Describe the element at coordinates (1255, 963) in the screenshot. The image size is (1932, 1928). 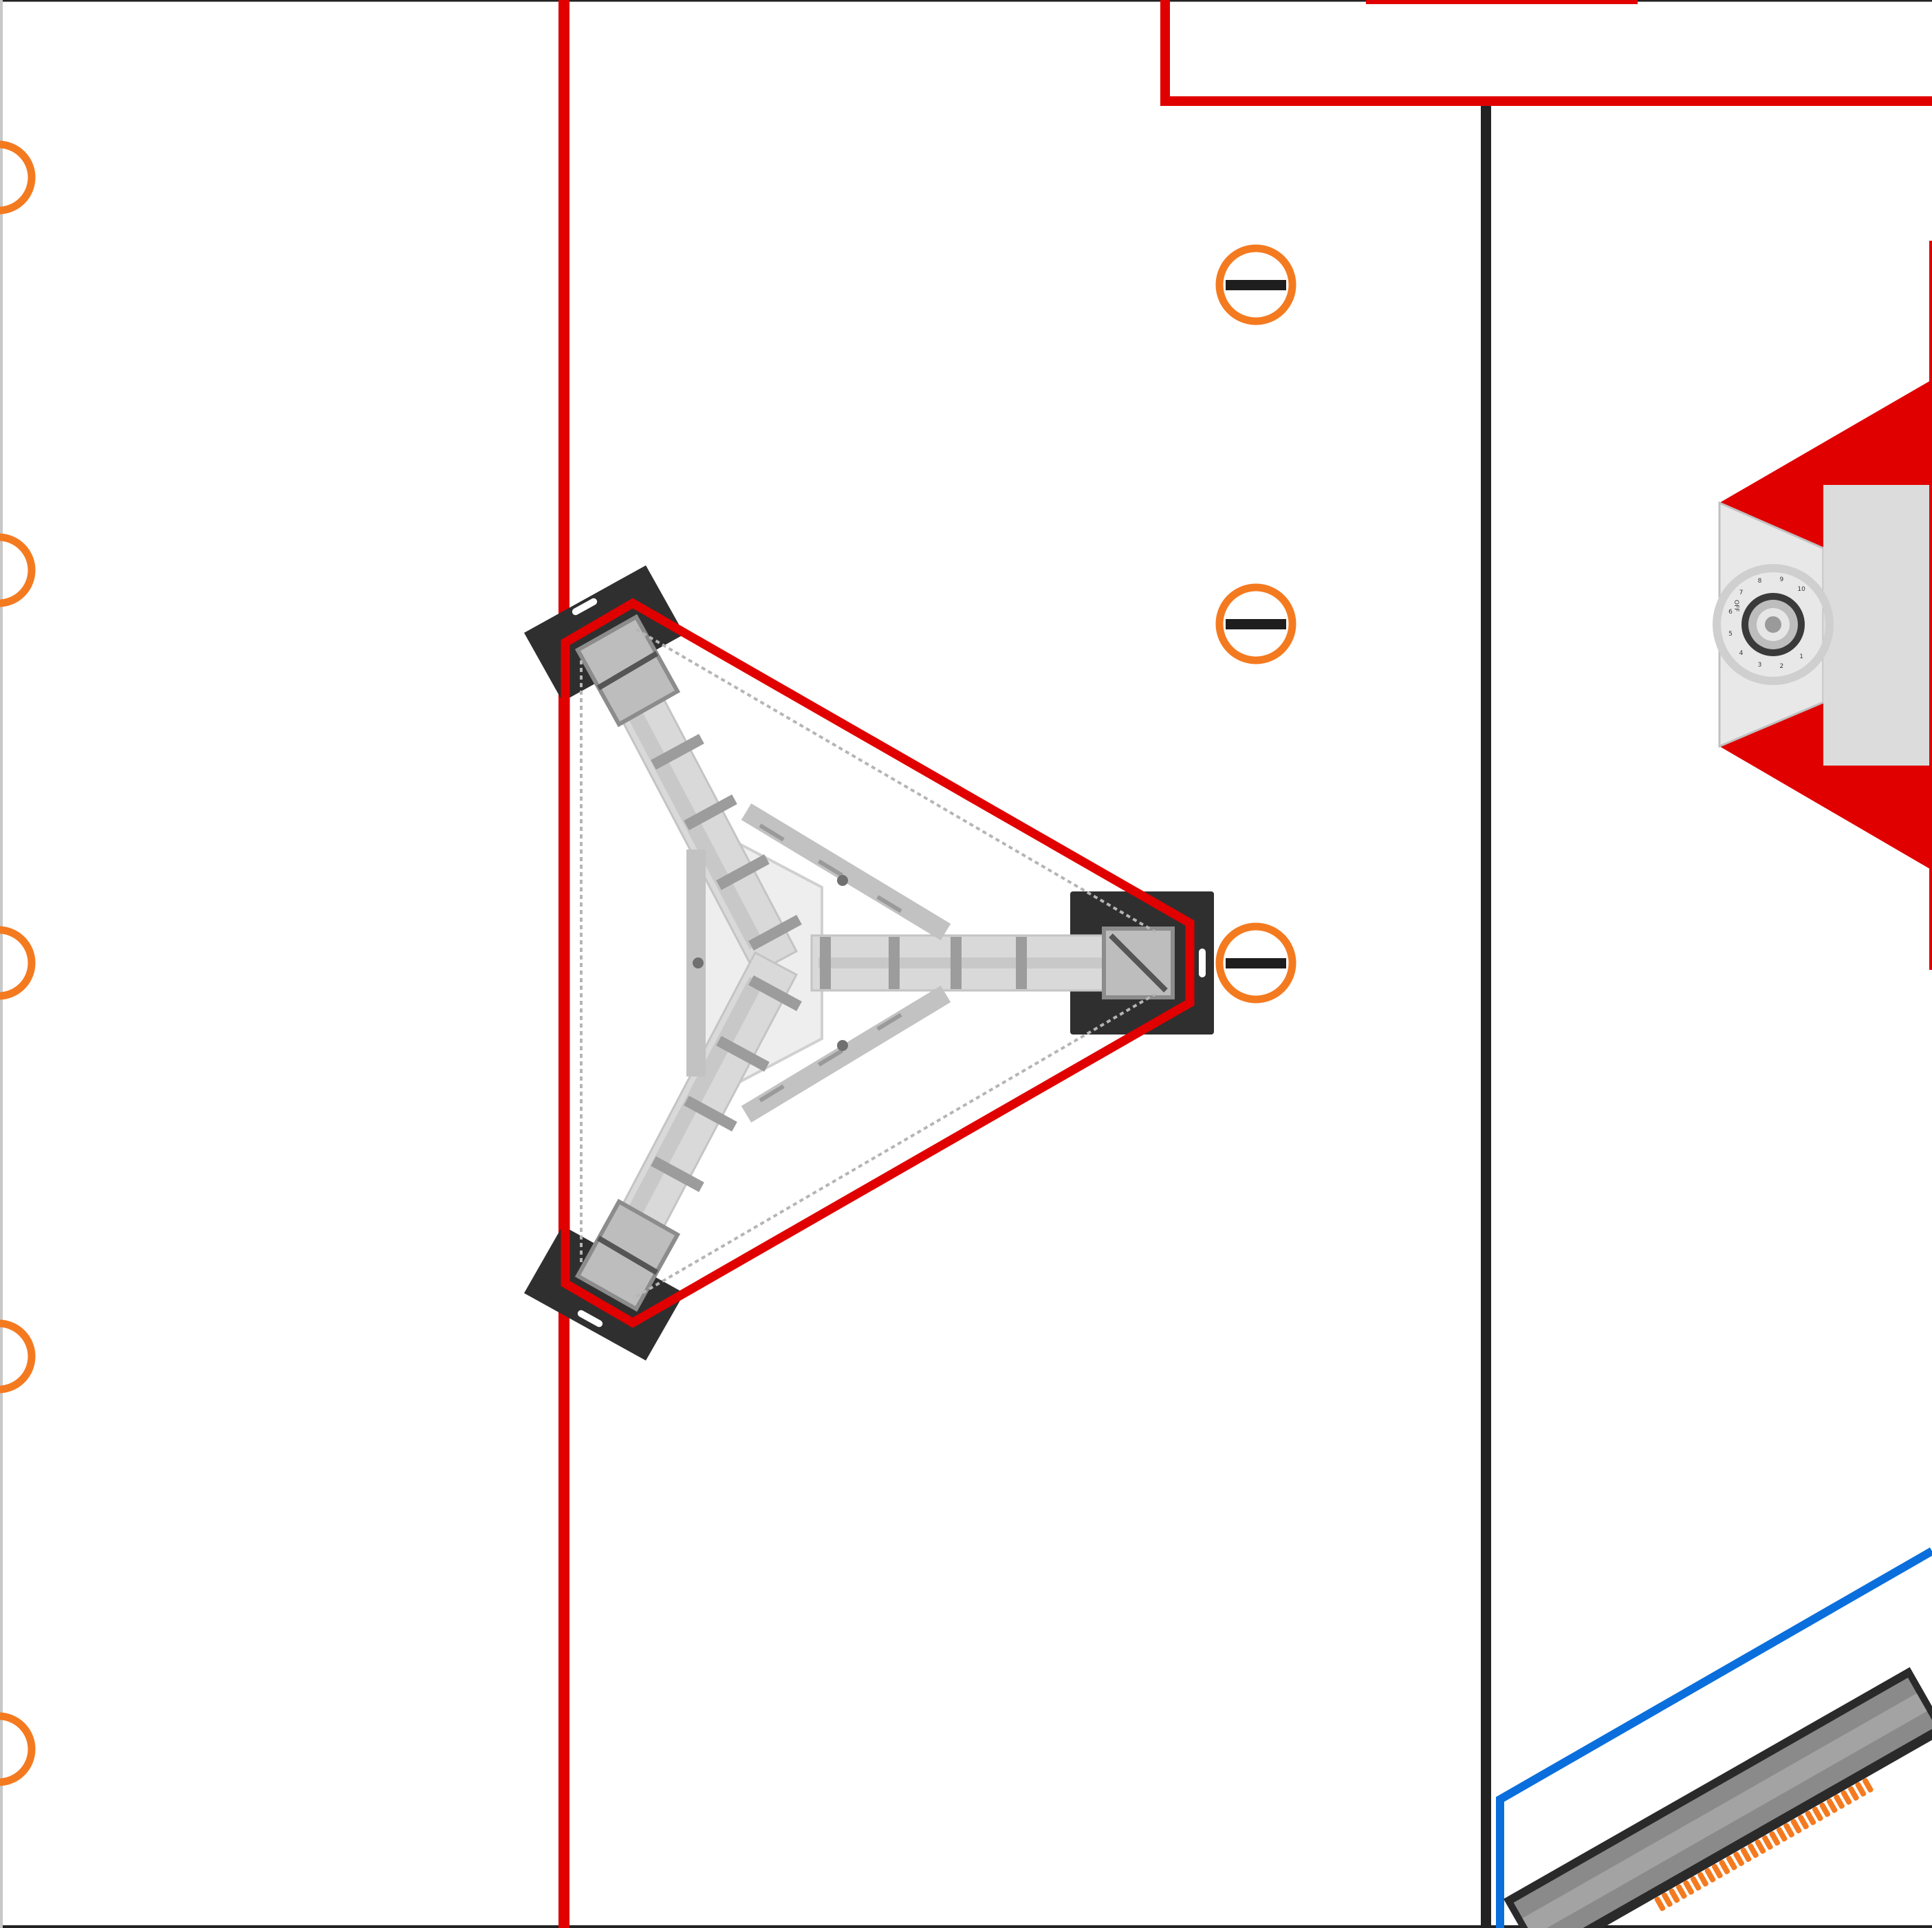
I see `field-marker-low` at that location.